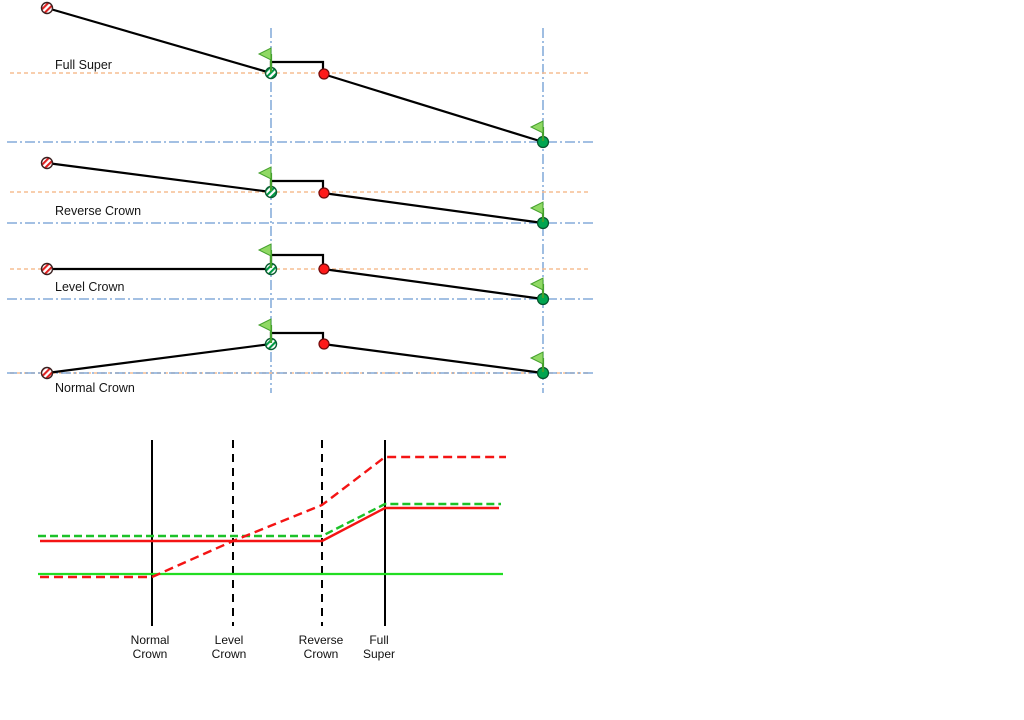 The width and height of the screenshot is (1024, 720). I want to click on cross-section-line-level-crown, so click(295, 277).